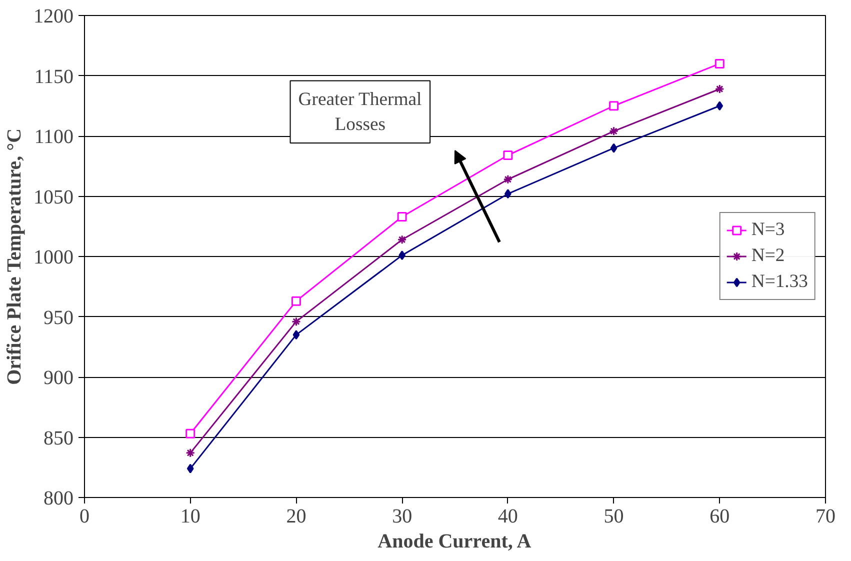 Image resolution: width=851 pixels, height=561 pixels. Describe the element at coordinates (402, 517) in the screenshot. I see `x-tick-label: 30` at that location.